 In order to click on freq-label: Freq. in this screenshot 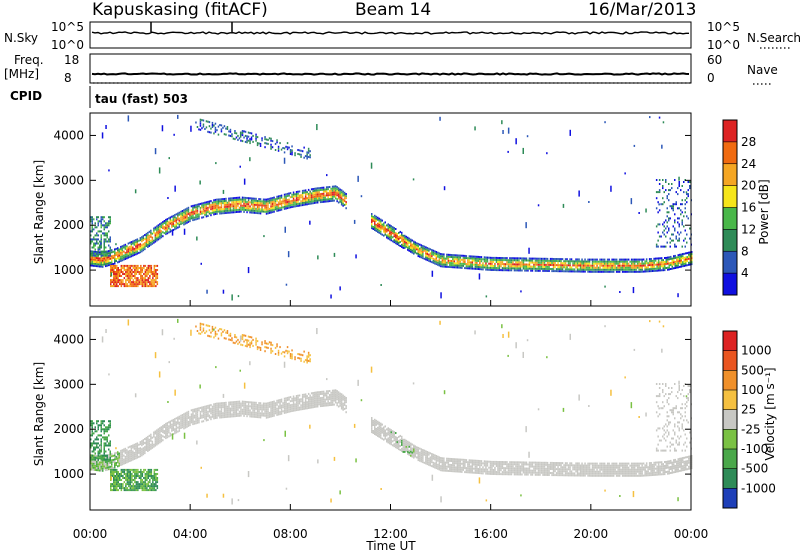, I will do `click(29, 60)`.